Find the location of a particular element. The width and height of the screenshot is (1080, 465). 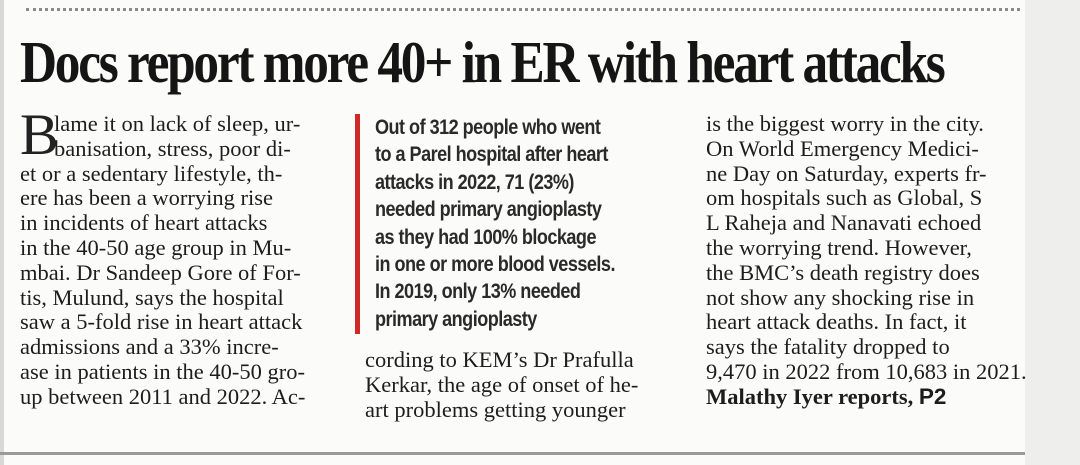

column-3-line: the BMC’s death registry does is located at coordinates (843, 272).